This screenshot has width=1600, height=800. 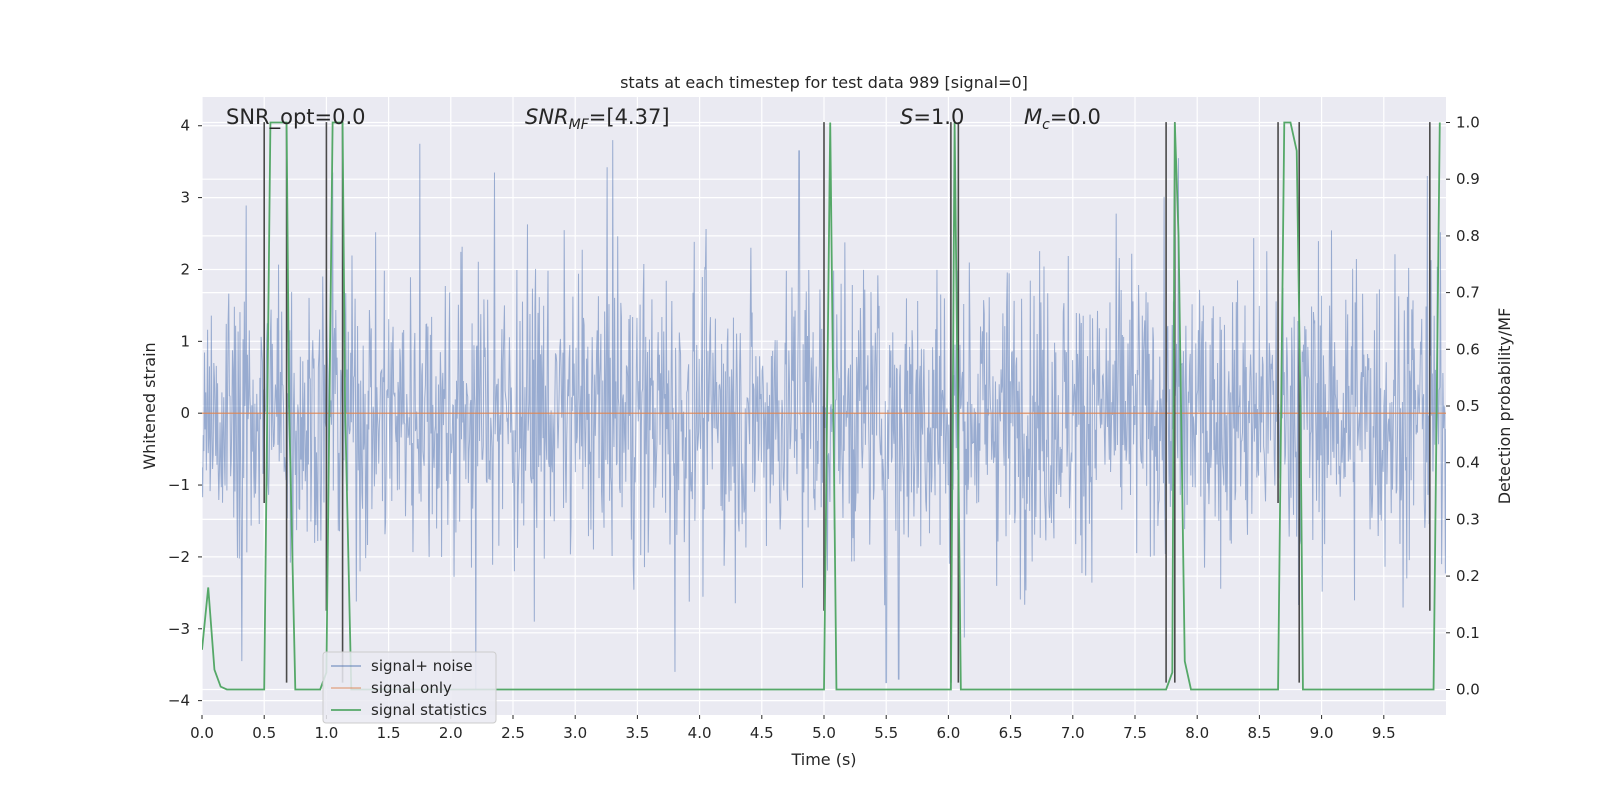 What do you see at coordinates (824, 733) in the screenshot?
I see `x-tick-label: 5.0` at bounding box center [824, 733].